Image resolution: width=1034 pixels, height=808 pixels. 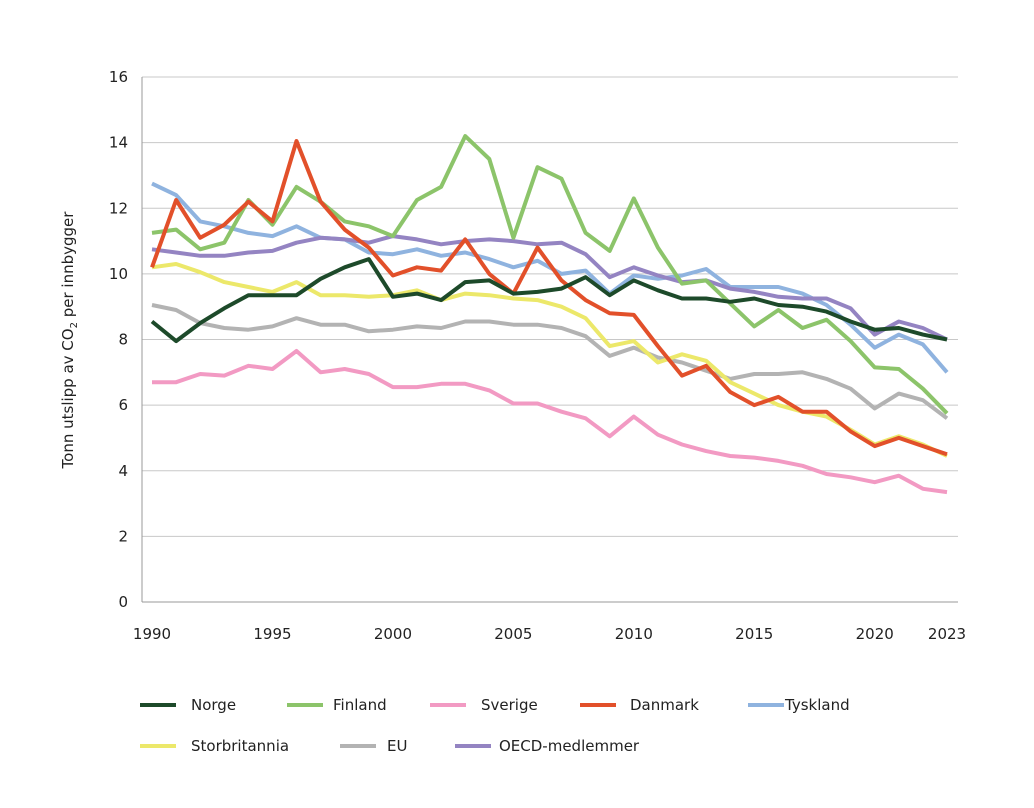 What do you see at coordinates (550, 422) in the screenshot?
I see `series-line-sverige` at bounding box center [550, 422].